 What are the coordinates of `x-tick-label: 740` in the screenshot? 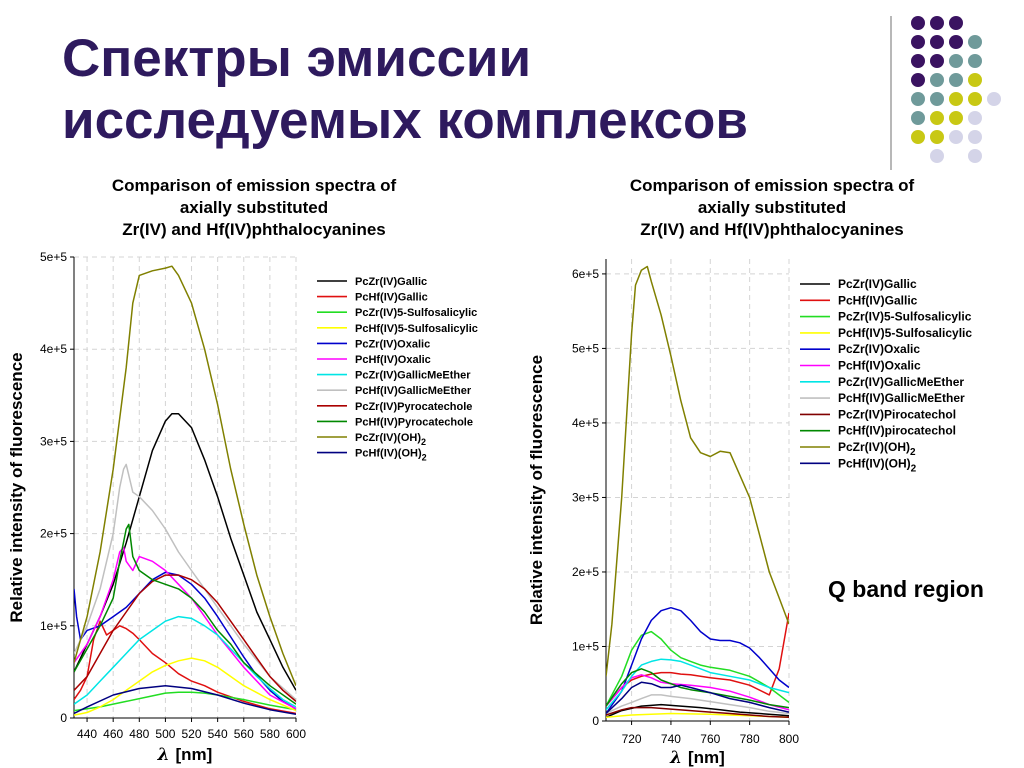 It's located at (671, 739).